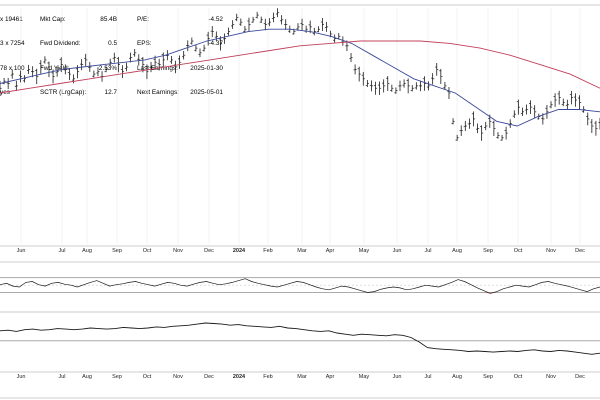 The width and height of the screenshot is (600, 400). I want to click on header-right-values: -4.52 -4.37 2025-01-30 2025-05-01, so click(204, 52).